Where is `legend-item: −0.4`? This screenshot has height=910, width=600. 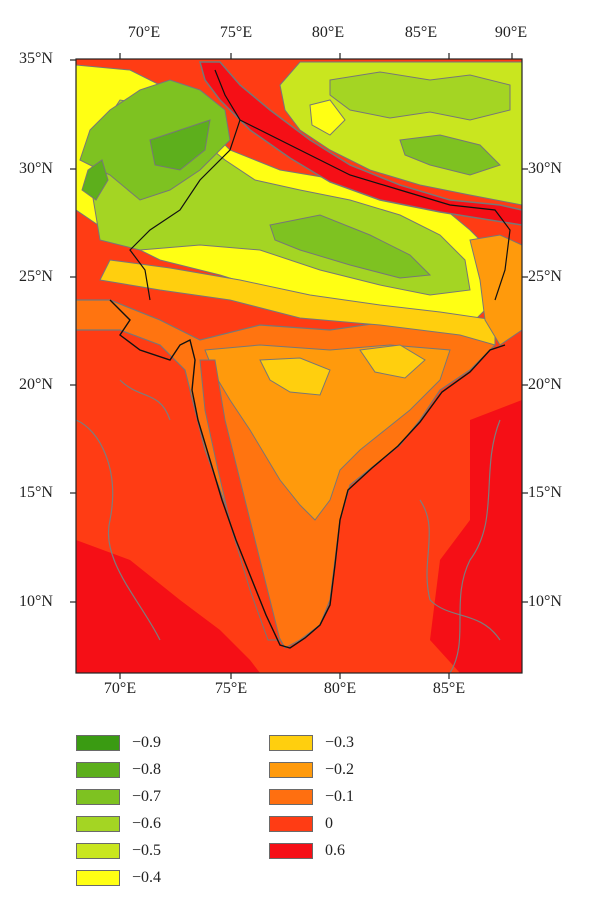
legend-item: −0.4 is located at coordinates (118, 878).